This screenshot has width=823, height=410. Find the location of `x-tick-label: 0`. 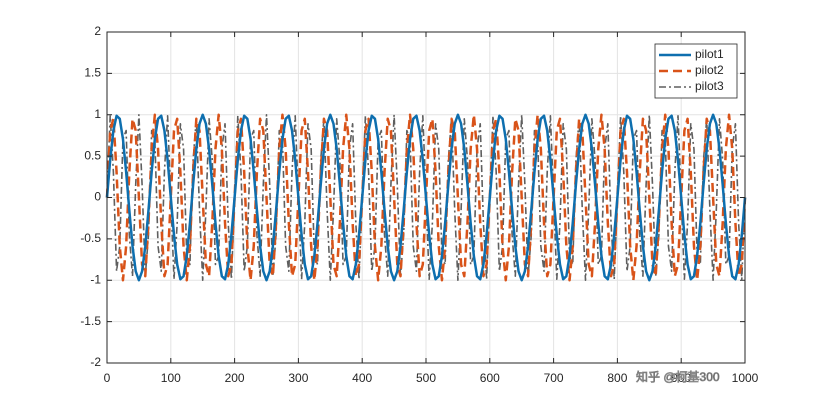

x-tick-label: 0 is located at coordinates (107, 378).